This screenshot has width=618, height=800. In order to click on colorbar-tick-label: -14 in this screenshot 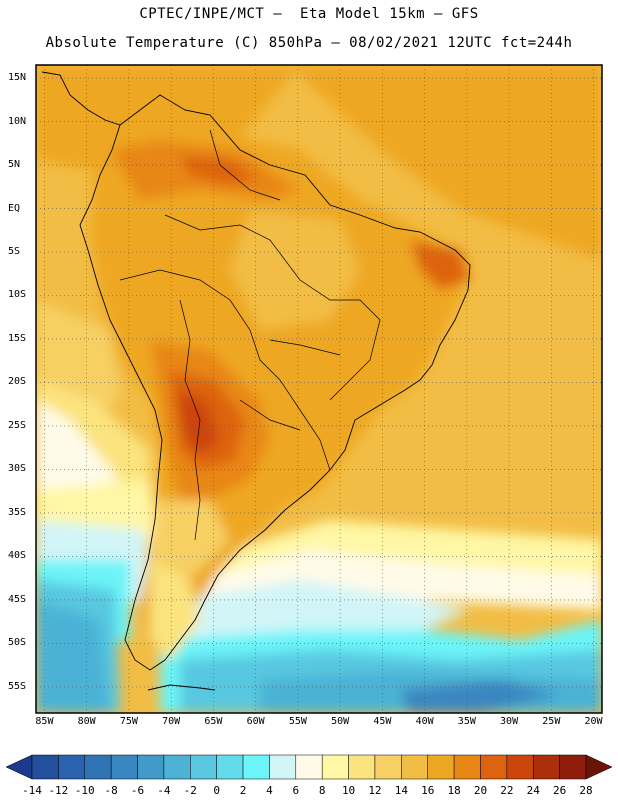, I will do `click(32, 790)`.